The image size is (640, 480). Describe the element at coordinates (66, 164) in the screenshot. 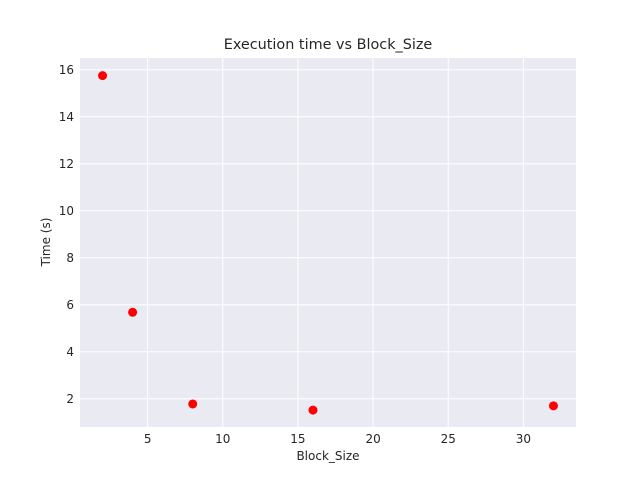

I see `y-tick-label: 12` at that location.